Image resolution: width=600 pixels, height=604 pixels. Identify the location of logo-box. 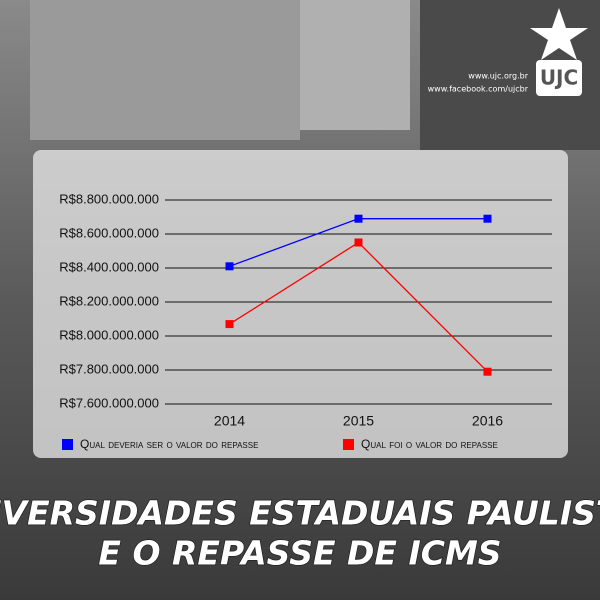
(559, 78).